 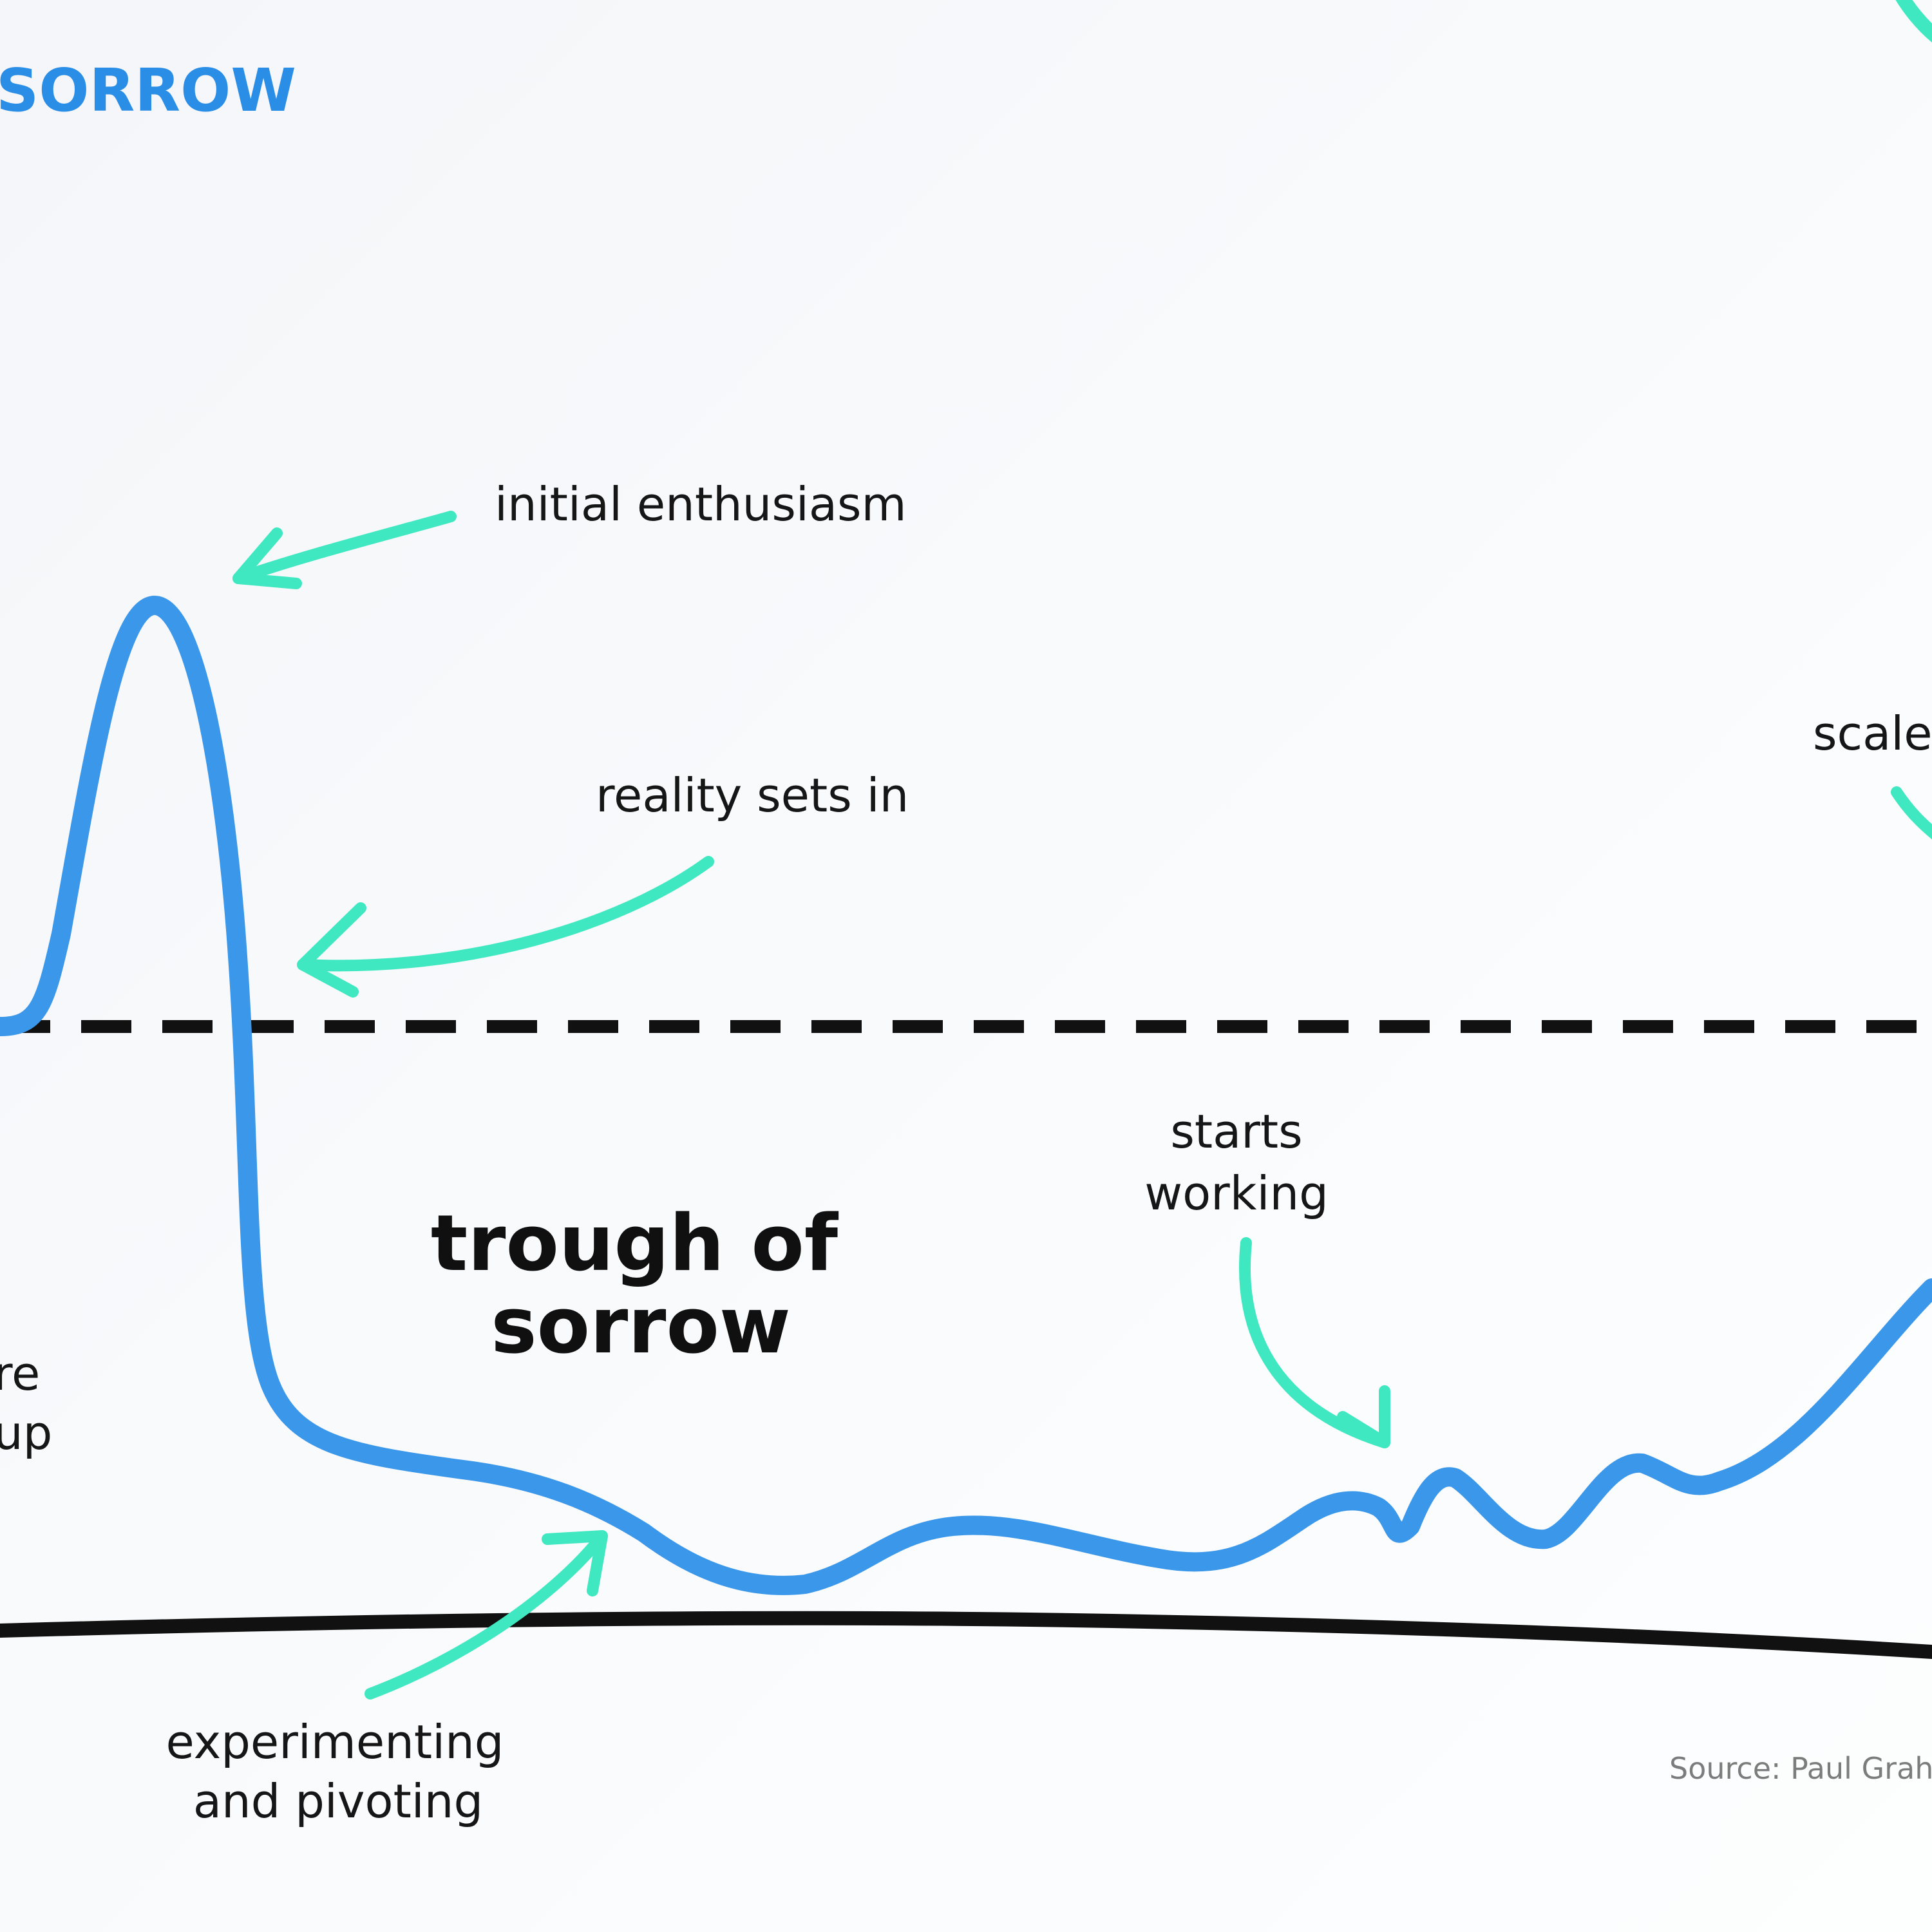 I want to click on label-starts-line1: starts, so click(x=1236, y=1131).